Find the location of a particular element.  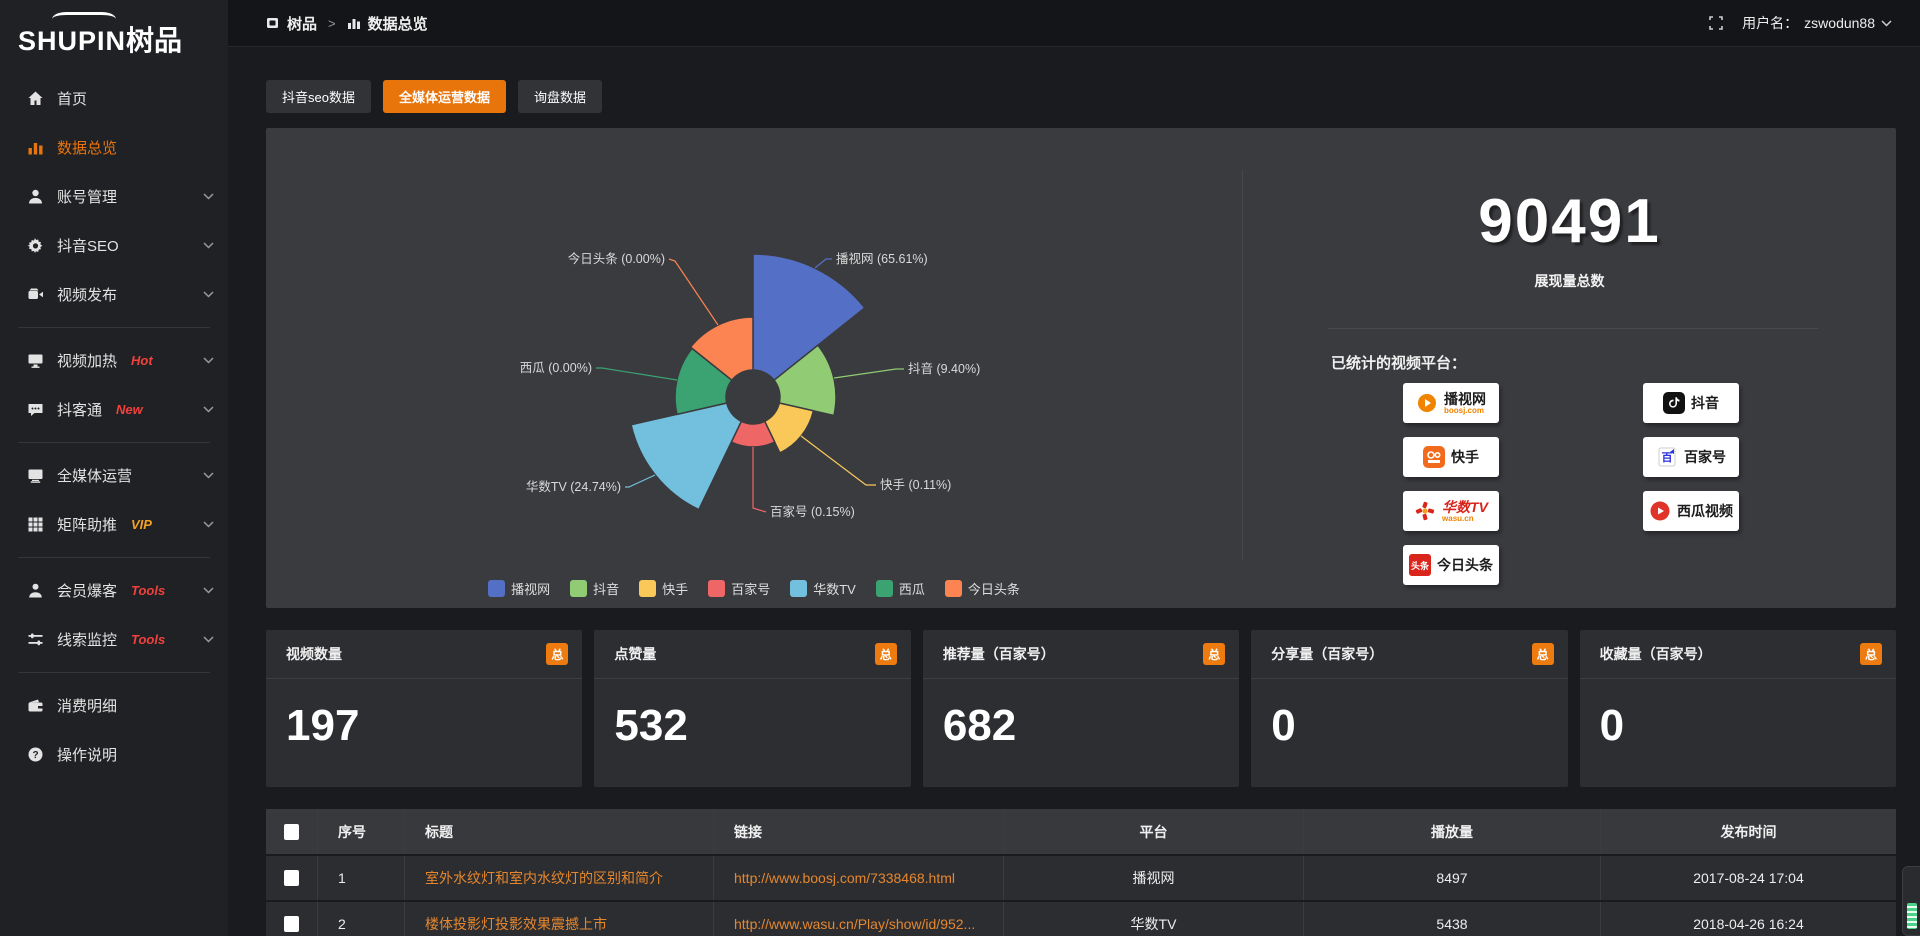

sidebar-item-10: 会员爆客 Tools is located at coordinates (114, 590).